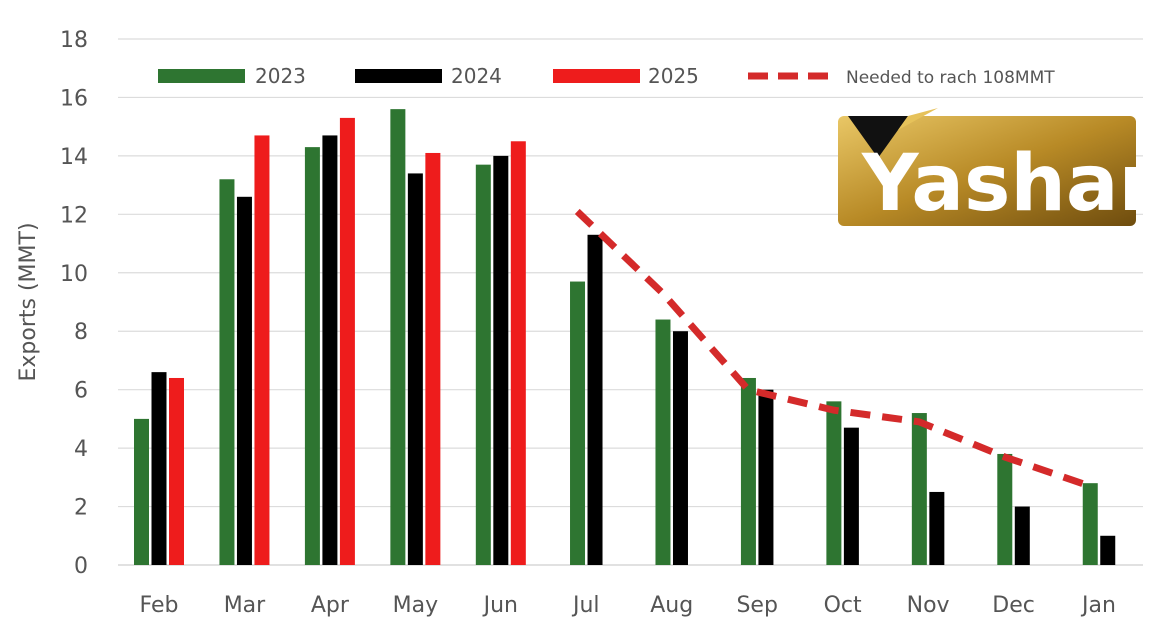  I want to click on bar-2023-jun, so click(483, 364).